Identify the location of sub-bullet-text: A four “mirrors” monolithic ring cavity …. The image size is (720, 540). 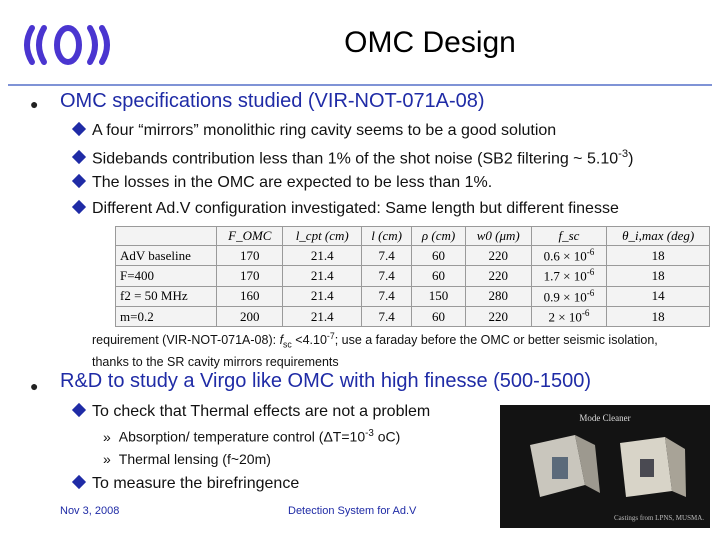
(324, 130).